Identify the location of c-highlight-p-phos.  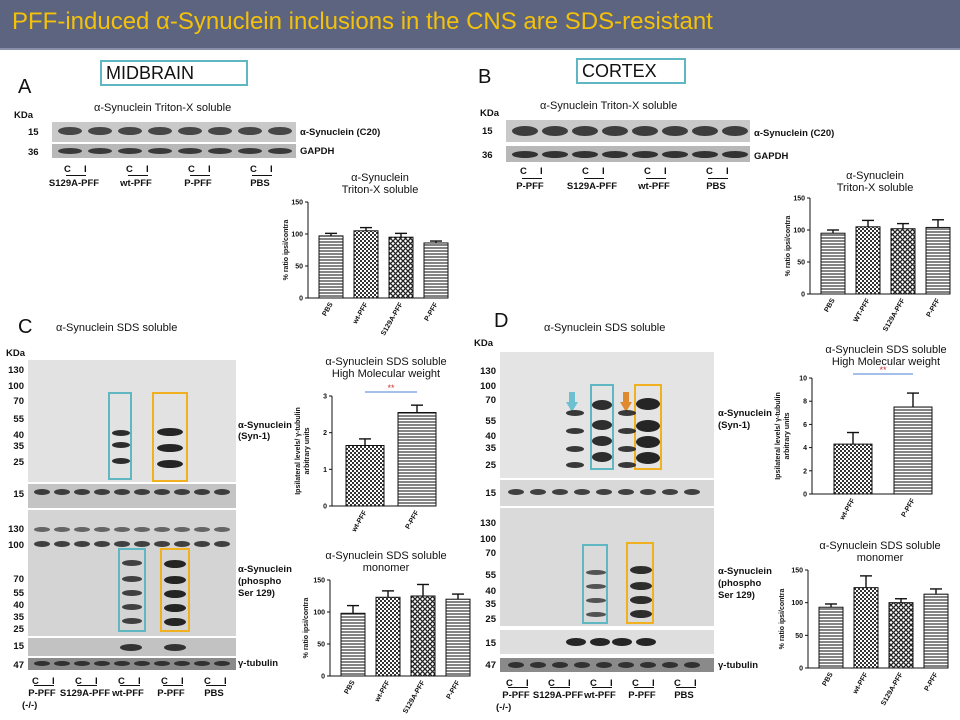
(175, 590).